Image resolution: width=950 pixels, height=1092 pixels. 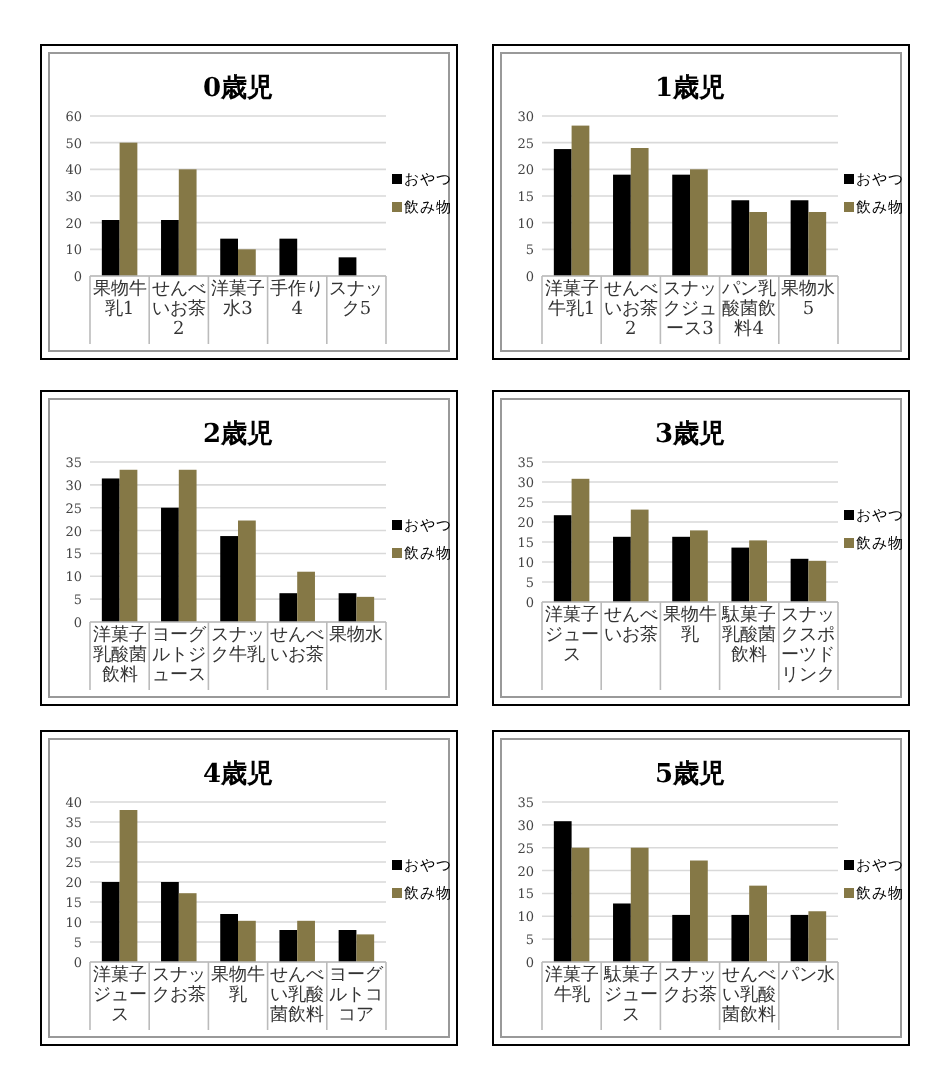 What do you see at coordinates (119, 299) in the screenshot?
I see `x-tick-label: 果物牛乳1` at bounding box center [119, 299].